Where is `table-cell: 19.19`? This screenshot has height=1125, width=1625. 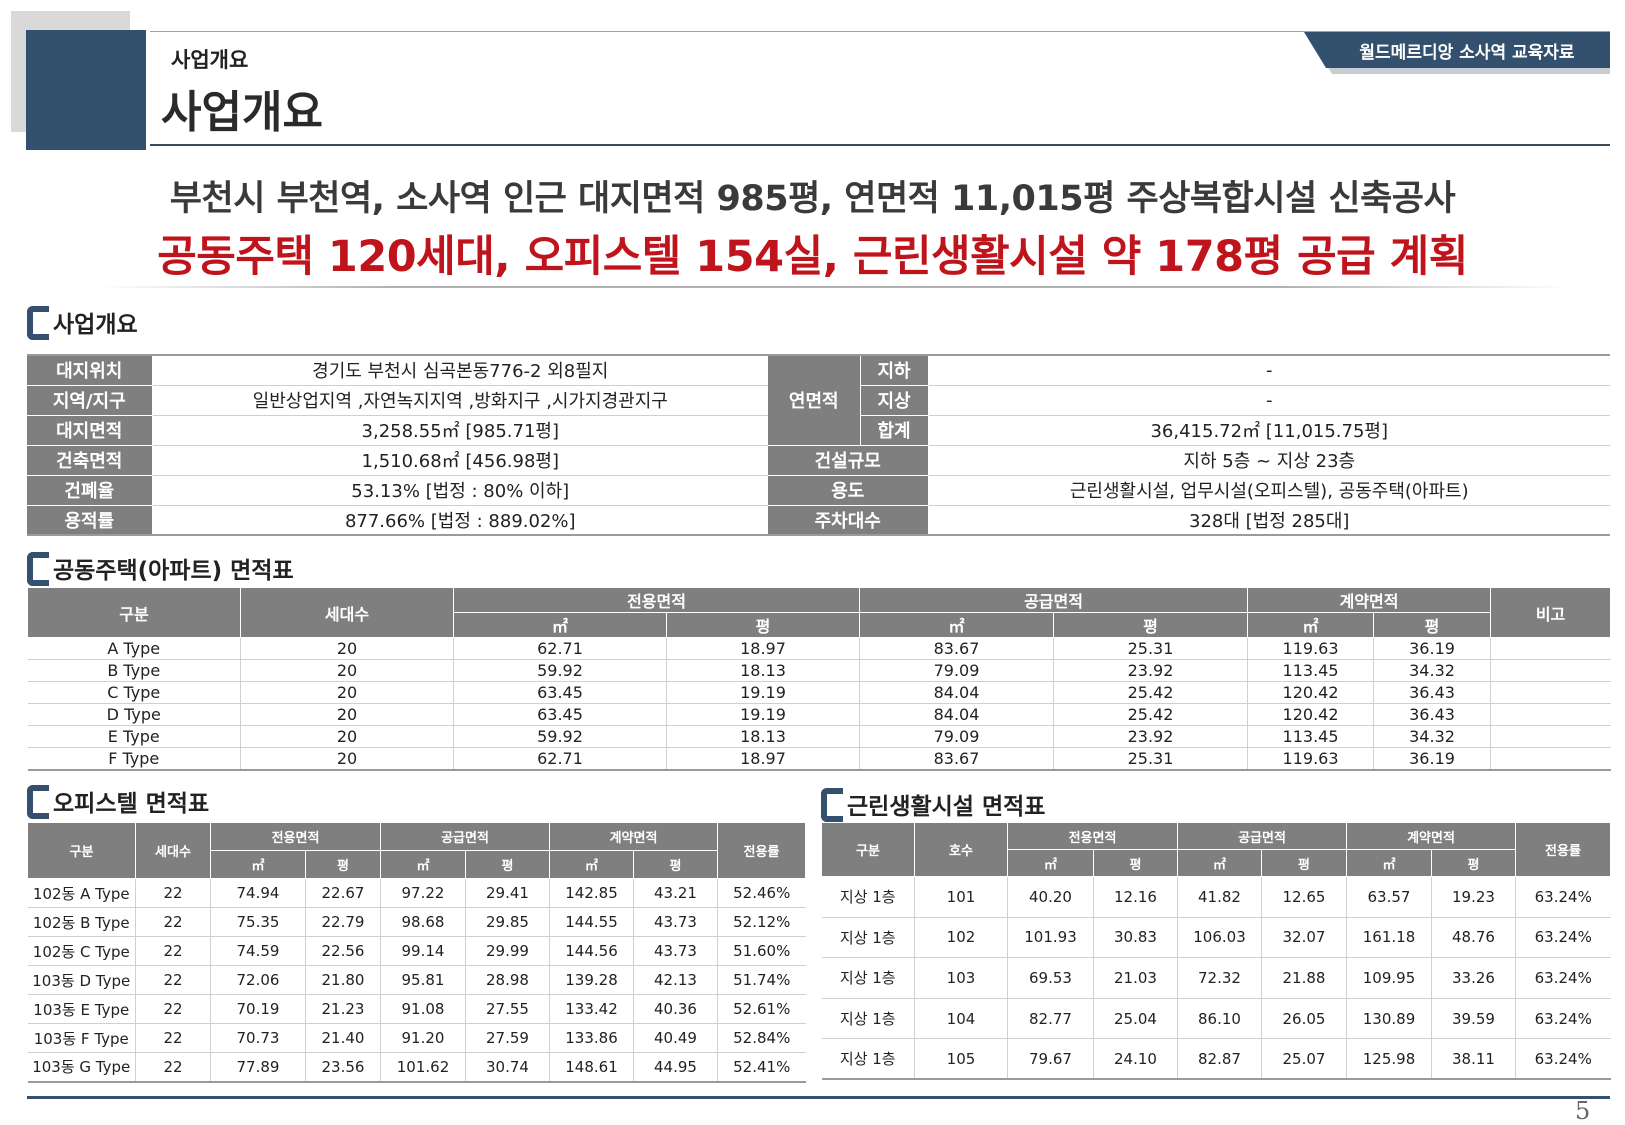
table-cell: 19.19 is located at coordinates (763, 692).